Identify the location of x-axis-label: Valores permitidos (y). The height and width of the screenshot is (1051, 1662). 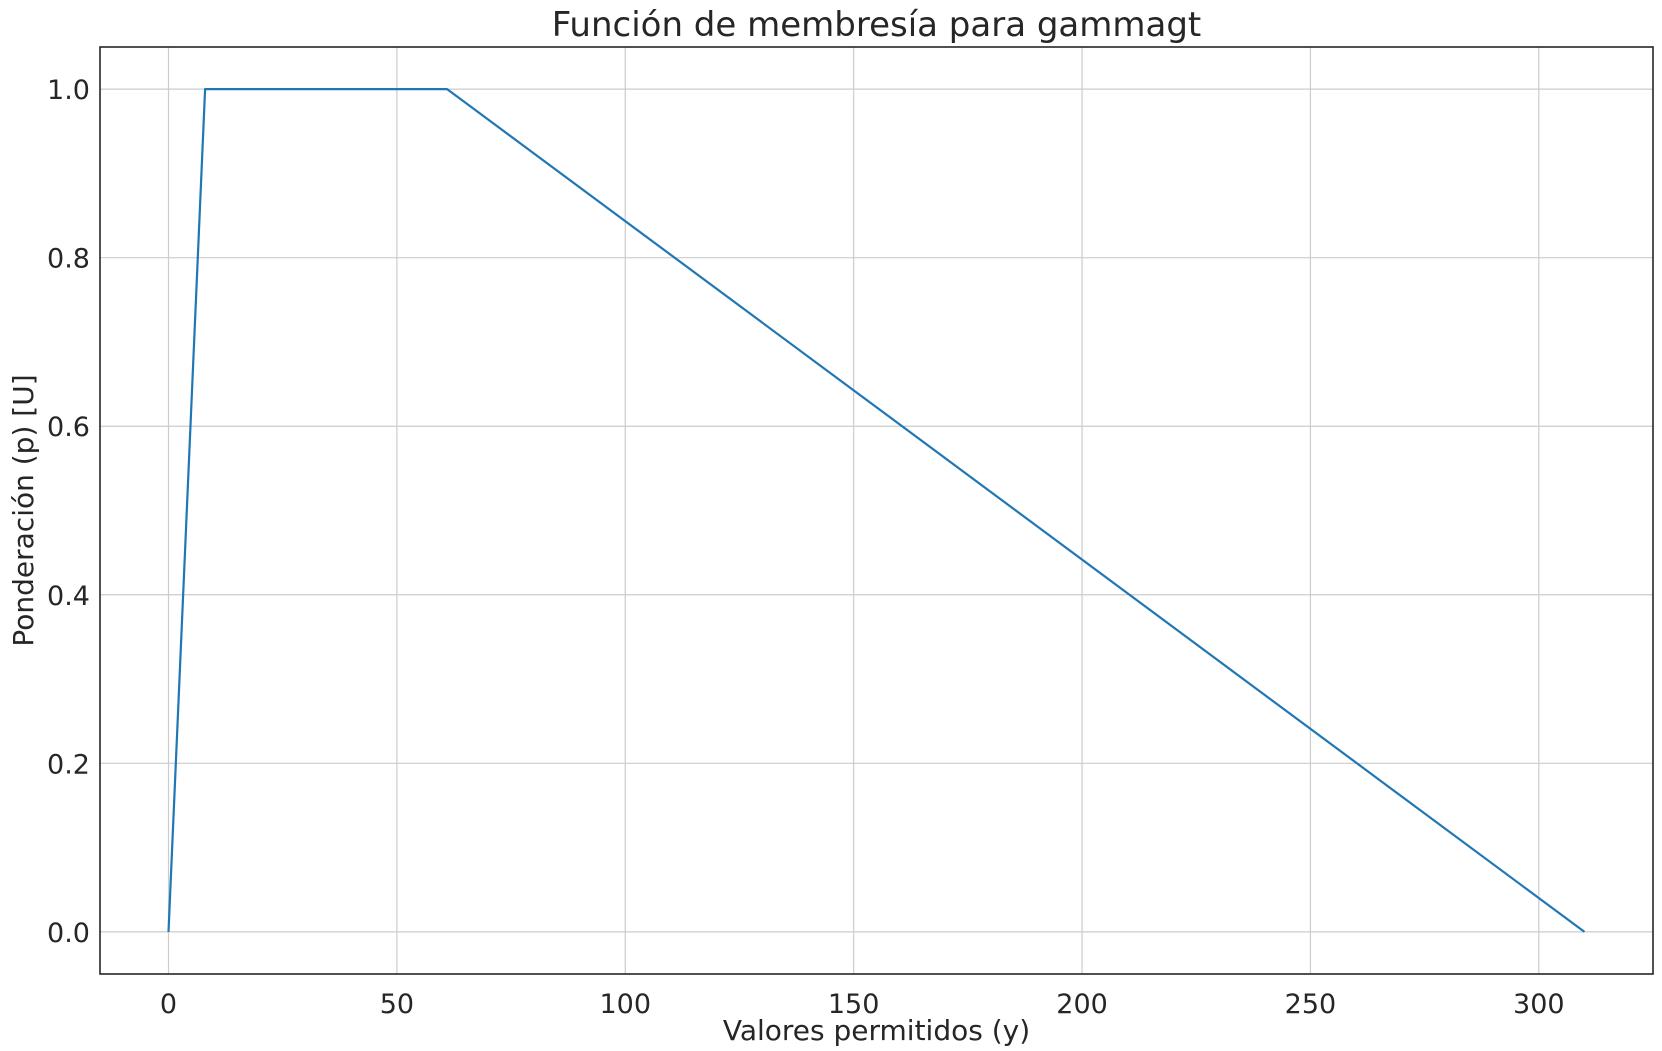
(876, 1030).